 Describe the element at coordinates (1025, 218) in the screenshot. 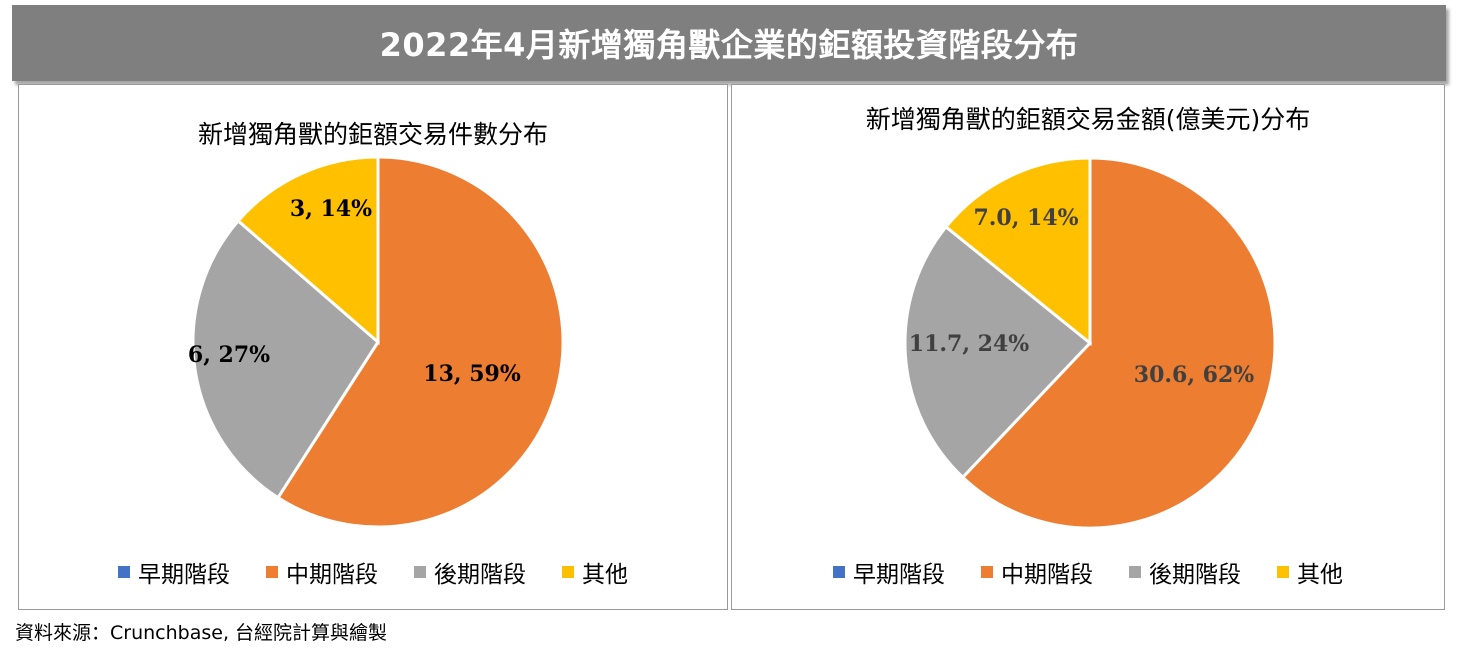

I see `data-label-3: 7.0, 14%` at that location.